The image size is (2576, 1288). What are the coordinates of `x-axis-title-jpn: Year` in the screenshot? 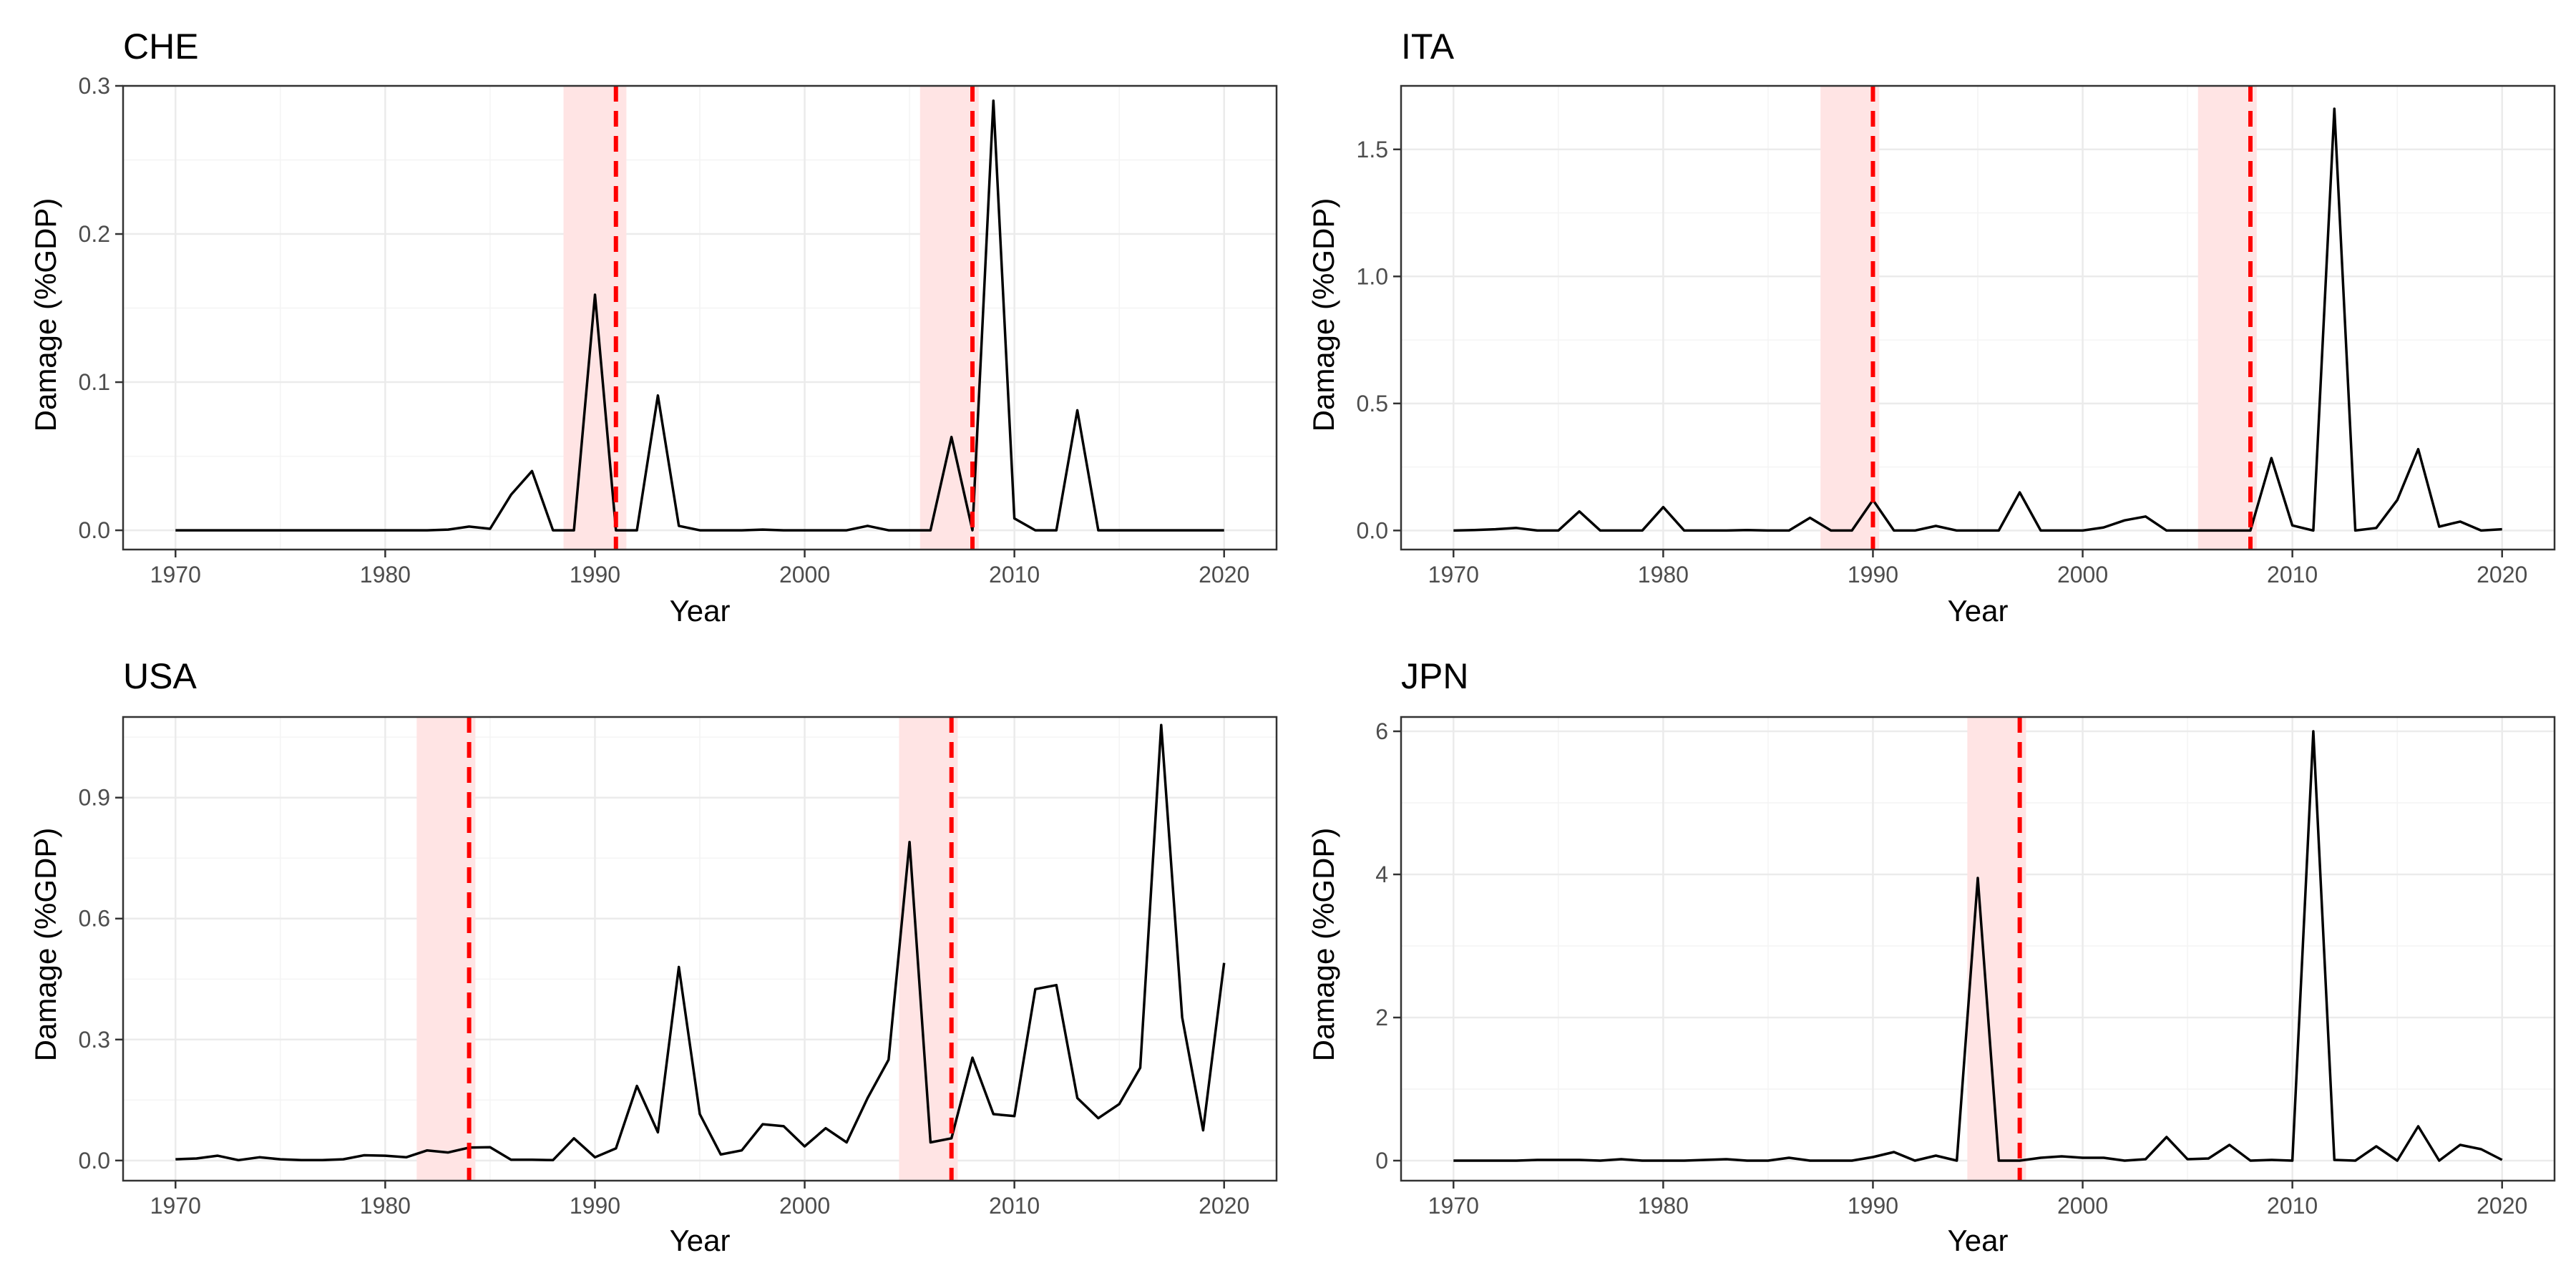 It's located at (1978, 1240).